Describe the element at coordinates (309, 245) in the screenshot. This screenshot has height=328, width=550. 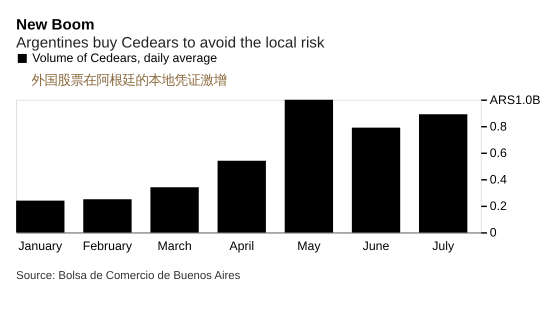
I see `x-tick-label: May` at that location.